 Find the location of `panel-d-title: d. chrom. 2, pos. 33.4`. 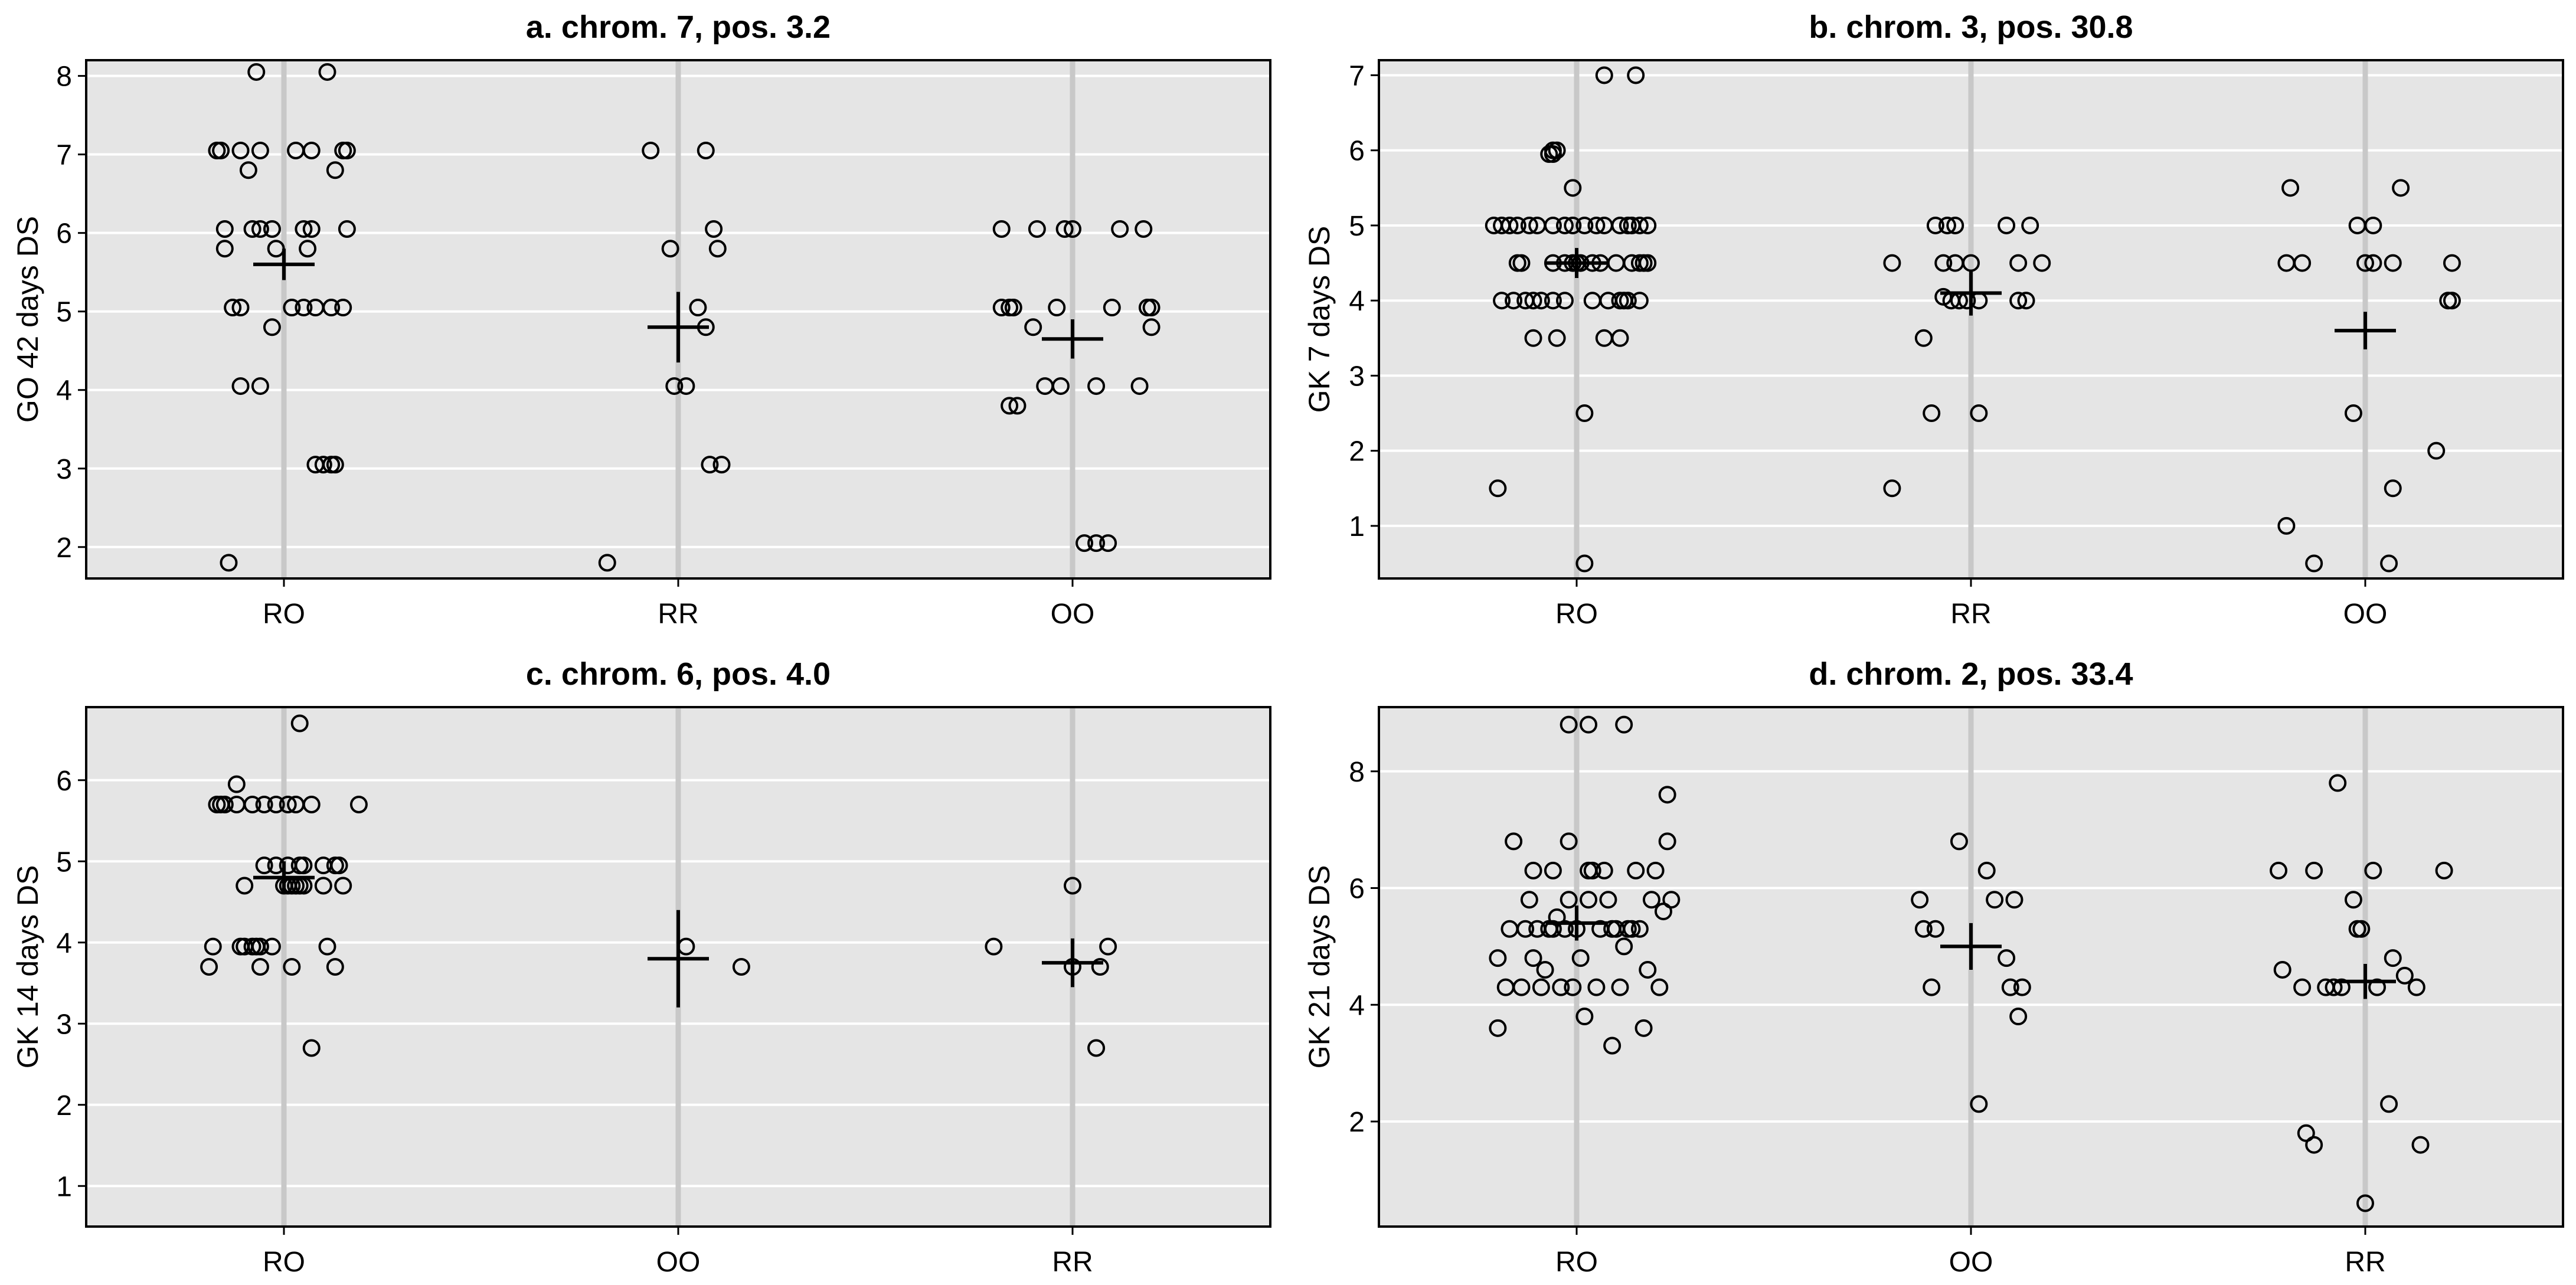

panel-d-title: d. chrom. 2, pos. 33.4 is located at coordinates (1971, 674).